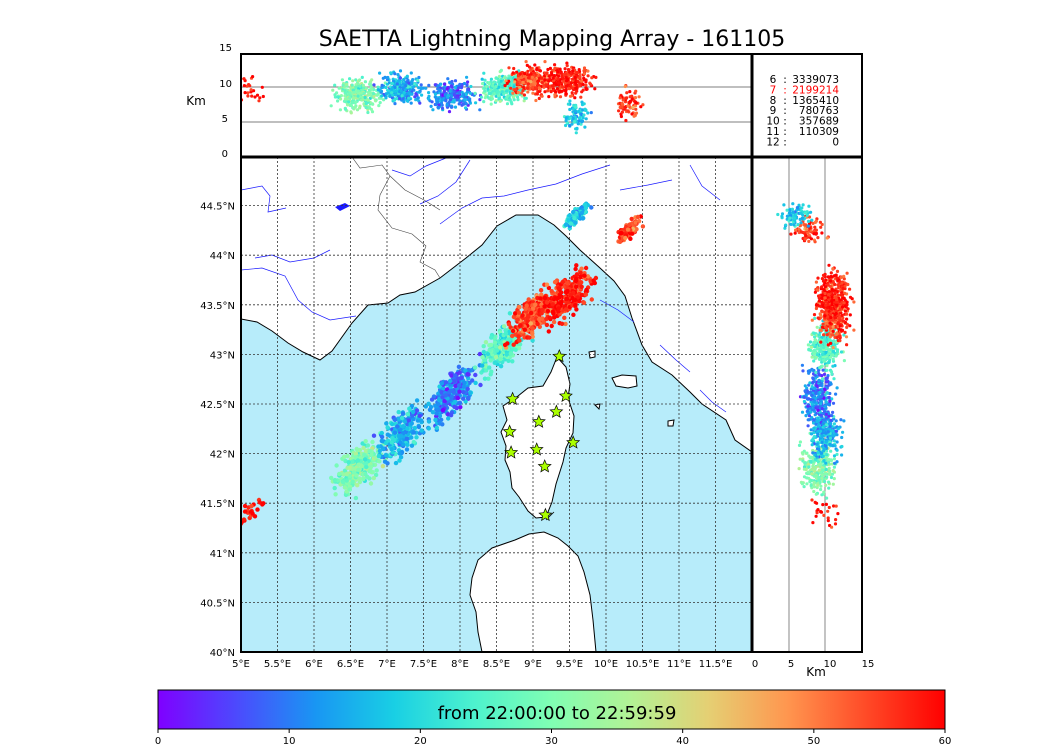 The width and height of the screenshot is (1050, 750). Describe the element at coordinates (569, 664) in the screenshot. I see `map-xtick-label: 9.5°E` at that location.